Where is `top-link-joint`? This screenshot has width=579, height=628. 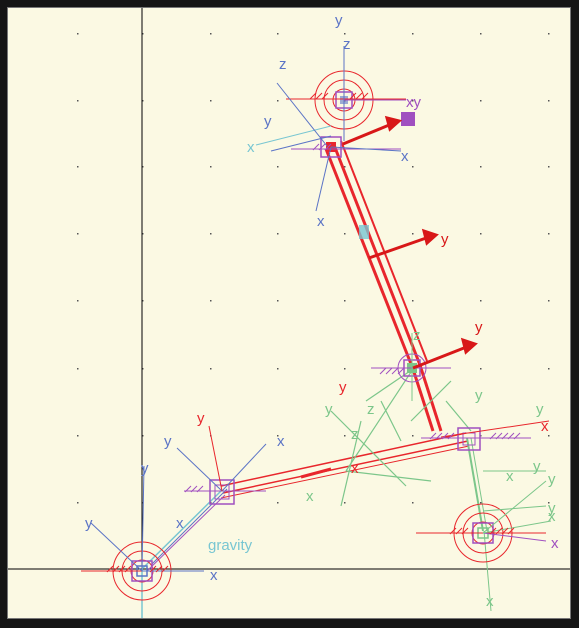 top-link-joint is located at coordinates (335, 147).